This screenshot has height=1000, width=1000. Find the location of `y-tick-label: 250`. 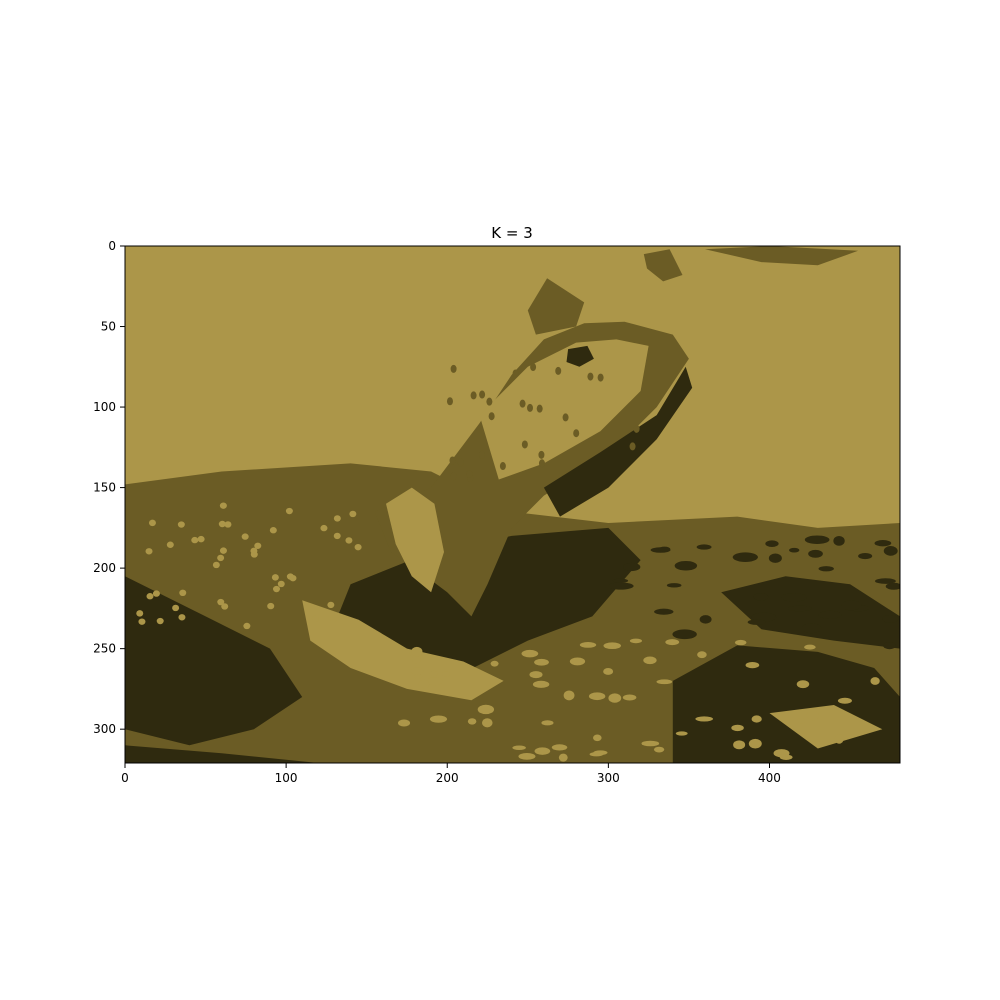

y-tick-label: 250 is located at coordinates (104, 649).